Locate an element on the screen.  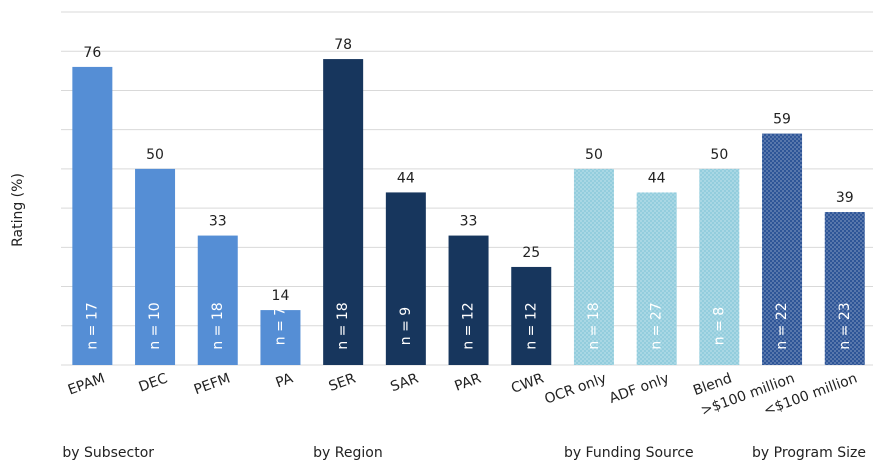
x-tick-label: DEC is located at coordinates (153, 382).